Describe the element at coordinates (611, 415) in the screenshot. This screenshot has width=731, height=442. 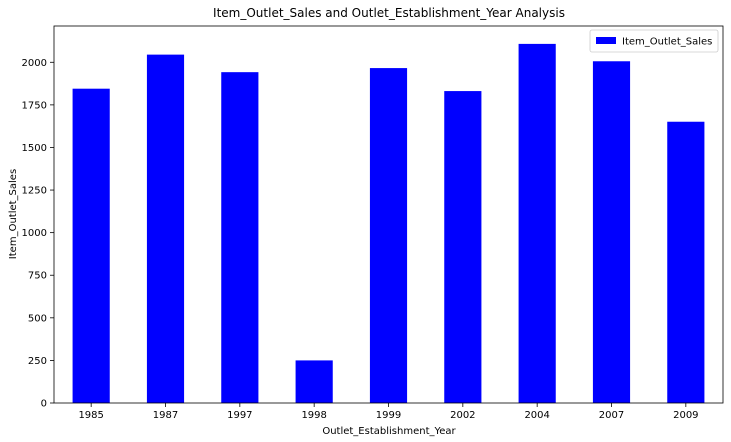
I see `x-tick-label: 2007` at that location.